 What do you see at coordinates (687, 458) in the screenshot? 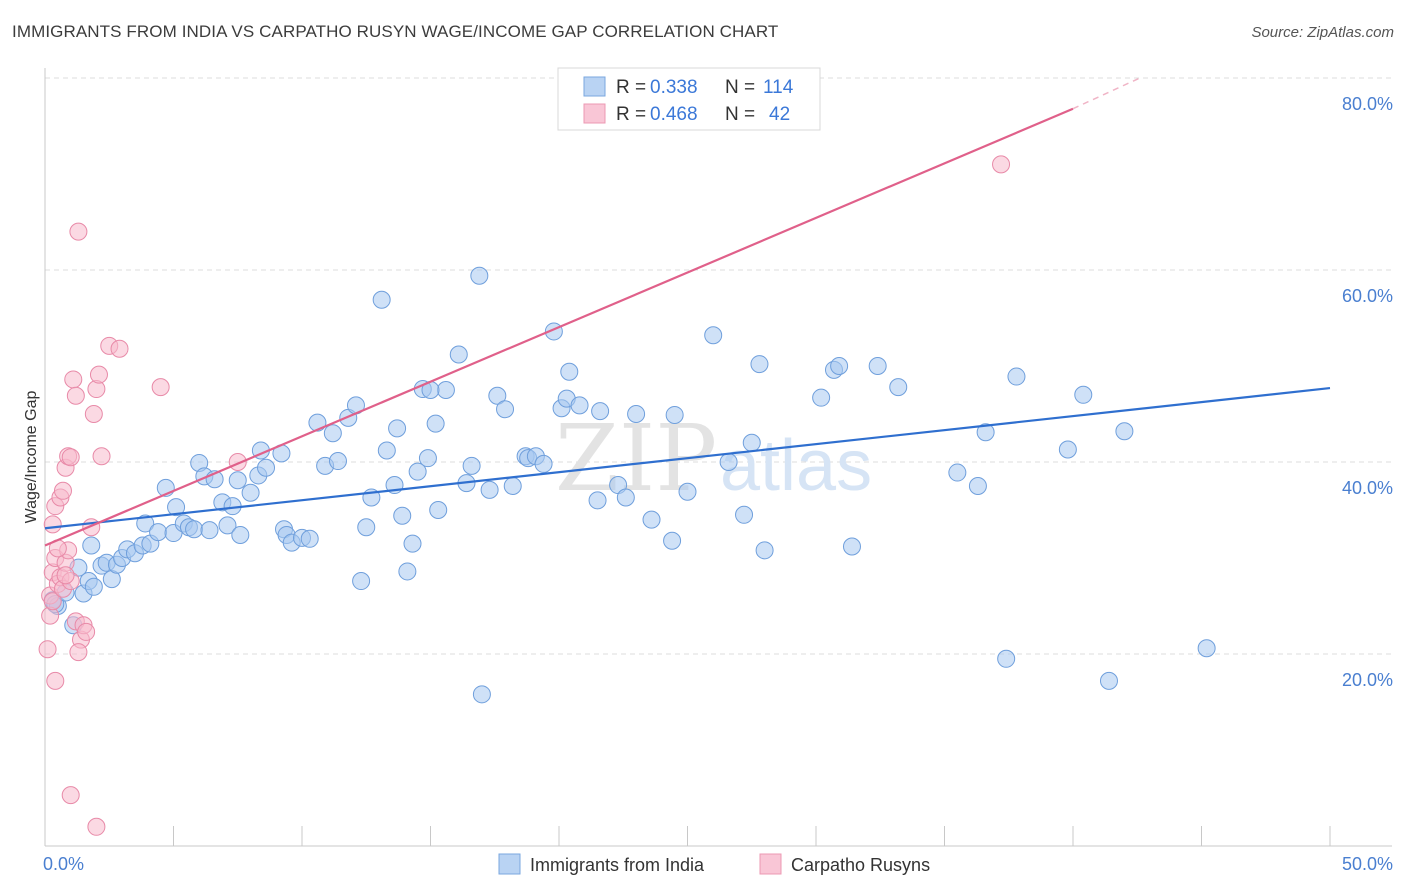
I see `trend-line-india` at bounding box center [687, 458].